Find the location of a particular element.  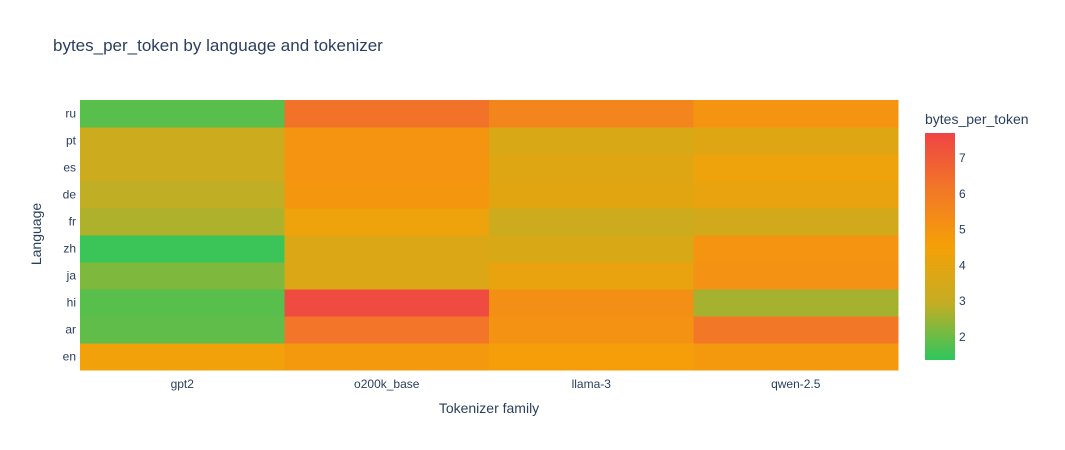

y-tick-label: fr is located at coordinates (72, 222).